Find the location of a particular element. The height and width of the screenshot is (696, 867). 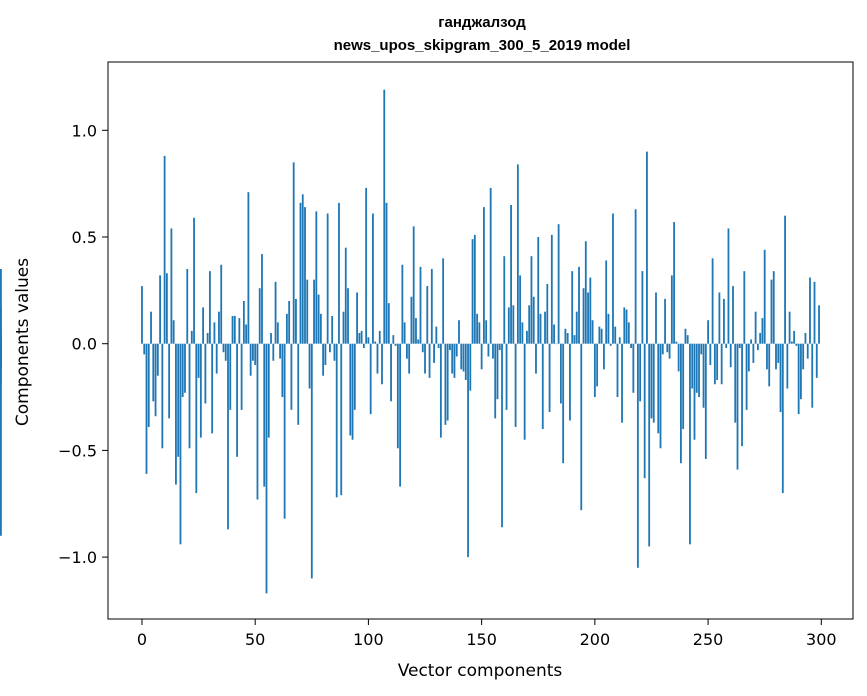

x-tick-label: 50 is located at coordinates (255, 639).